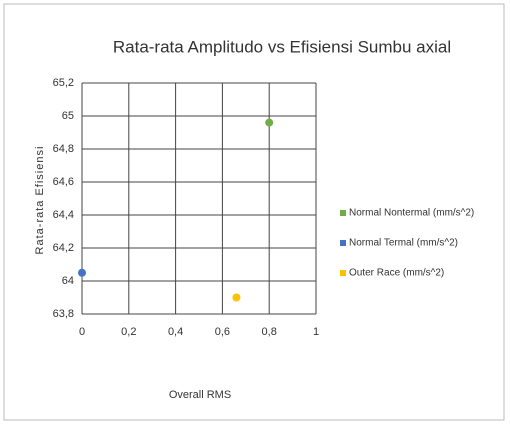 The height and width of the screenshot is (426, 510). What do you see at coordinates (63, 83) in the screenshot?
I see `y-tick-label: 65,2` at bounding box center [63, 83].